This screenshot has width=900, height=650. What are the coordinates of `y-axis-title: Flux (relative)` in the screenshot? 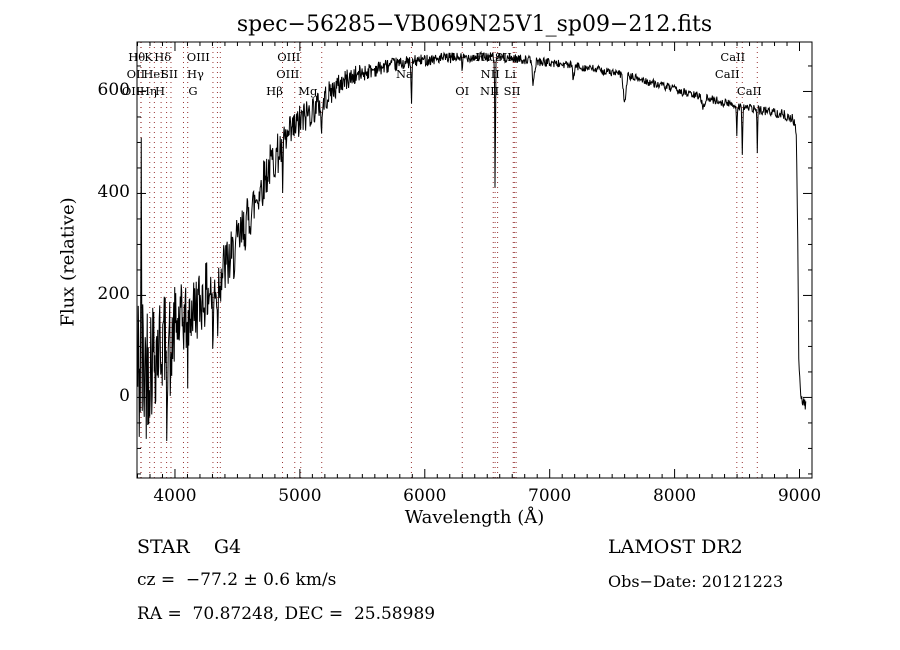 It's located at (68, 262).